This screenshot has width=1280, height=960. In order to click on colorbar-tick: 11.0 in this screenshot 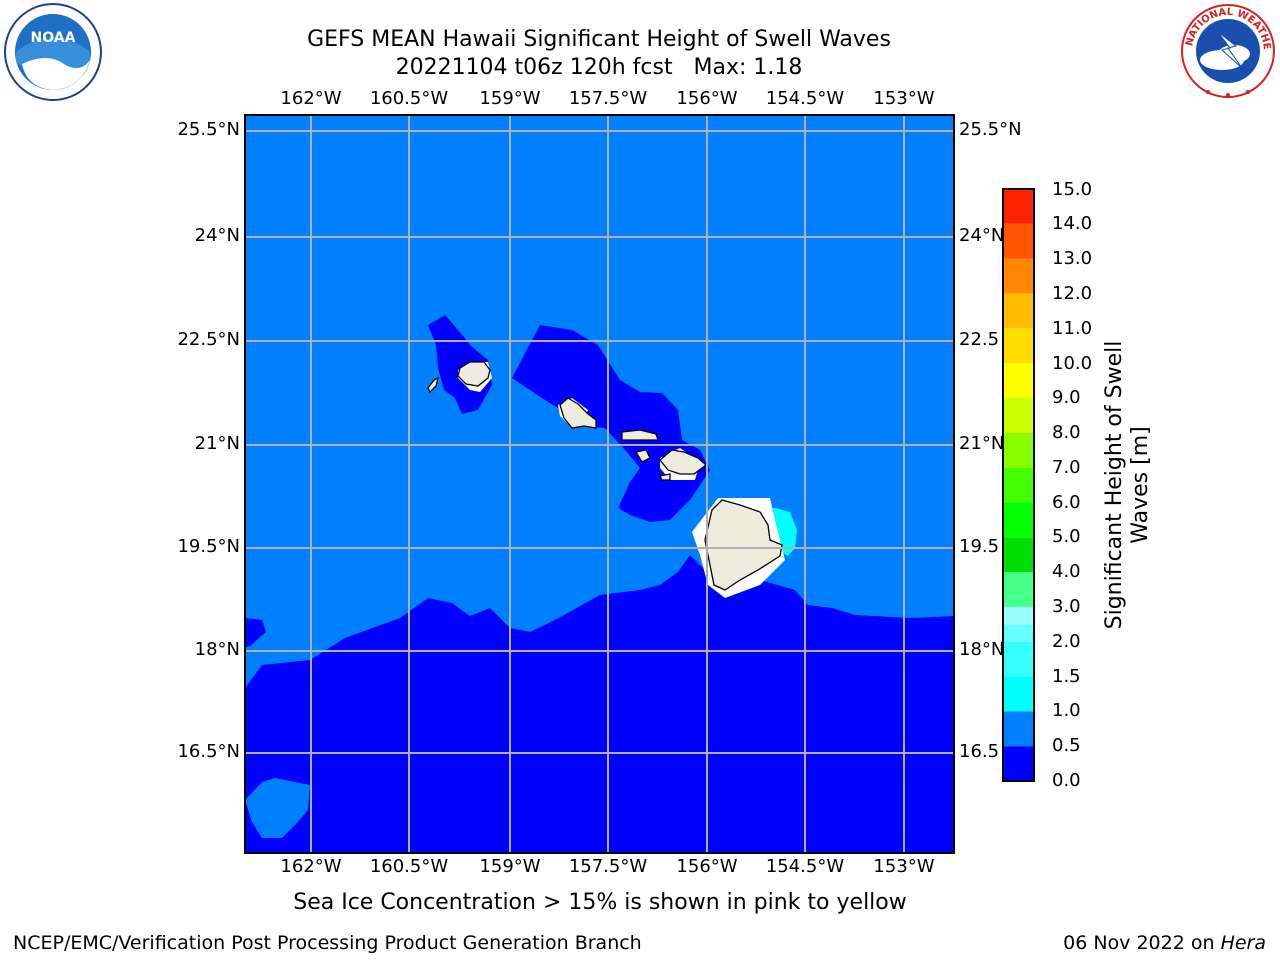, I will do `click(1072, 328)`.